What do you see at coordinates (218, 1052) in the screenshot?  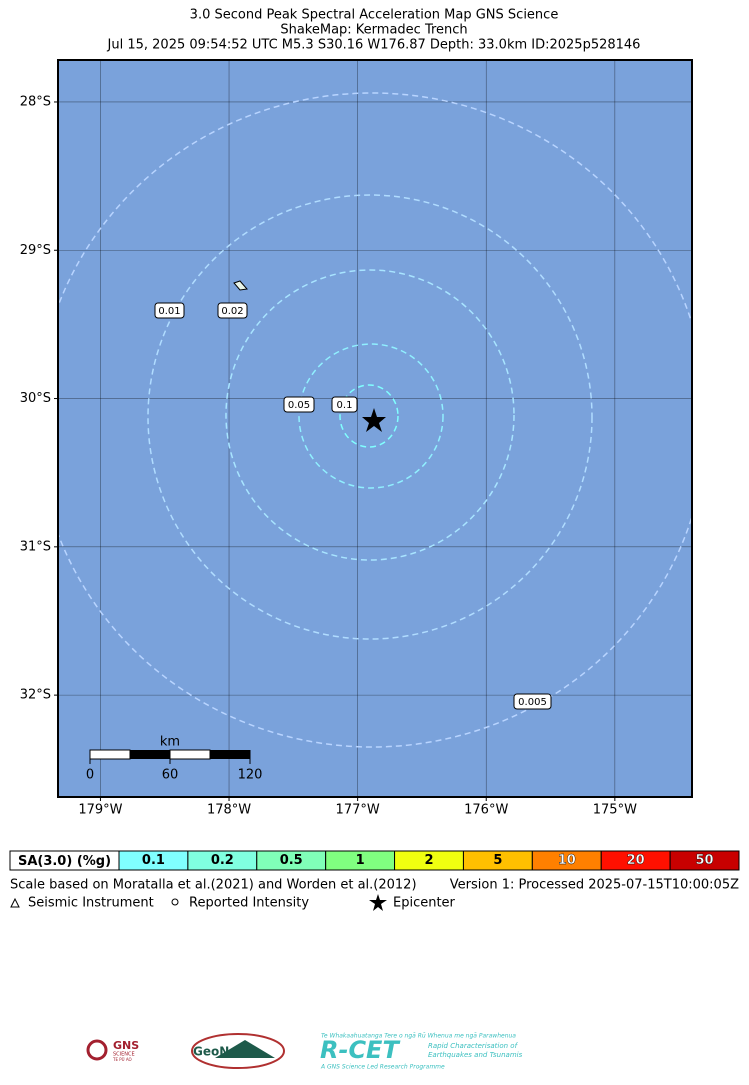 I see `logo-text: GeoNet` at bounding box center [218, 1052].